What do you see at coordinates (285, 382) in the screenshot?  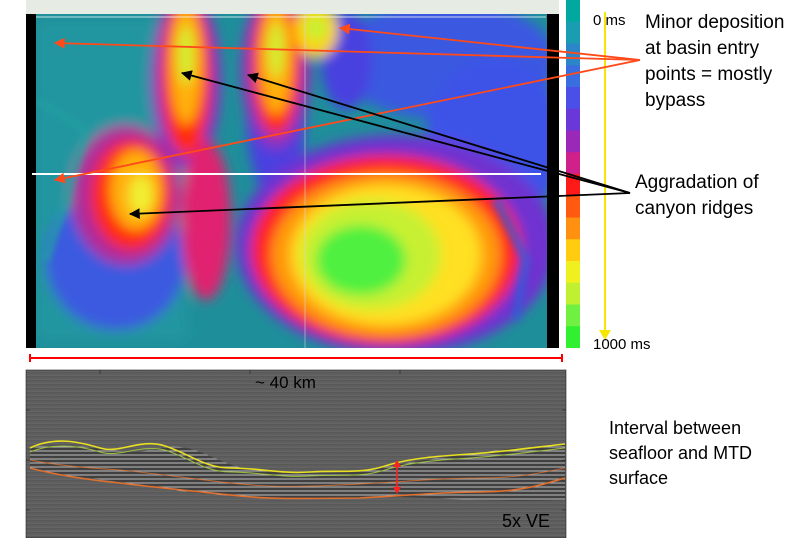 I see `scale-label: ~ 40 km` at bounding box center [285, 382].